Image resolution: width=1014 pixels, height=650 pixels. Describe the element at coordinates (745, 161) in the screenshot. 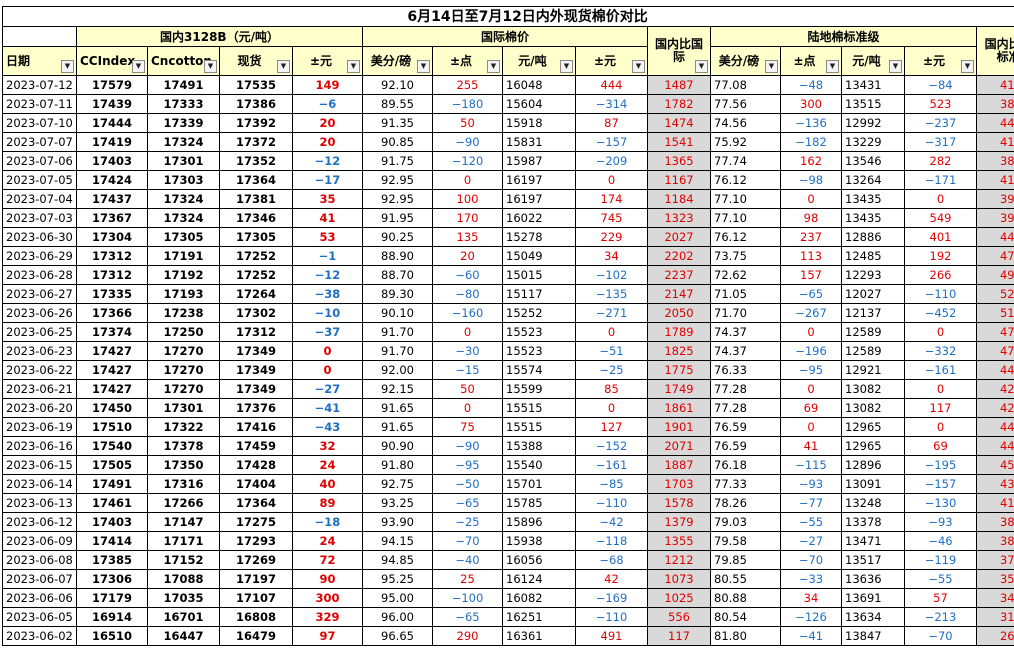

I see `cell-land-usc: 77.74` at that location.